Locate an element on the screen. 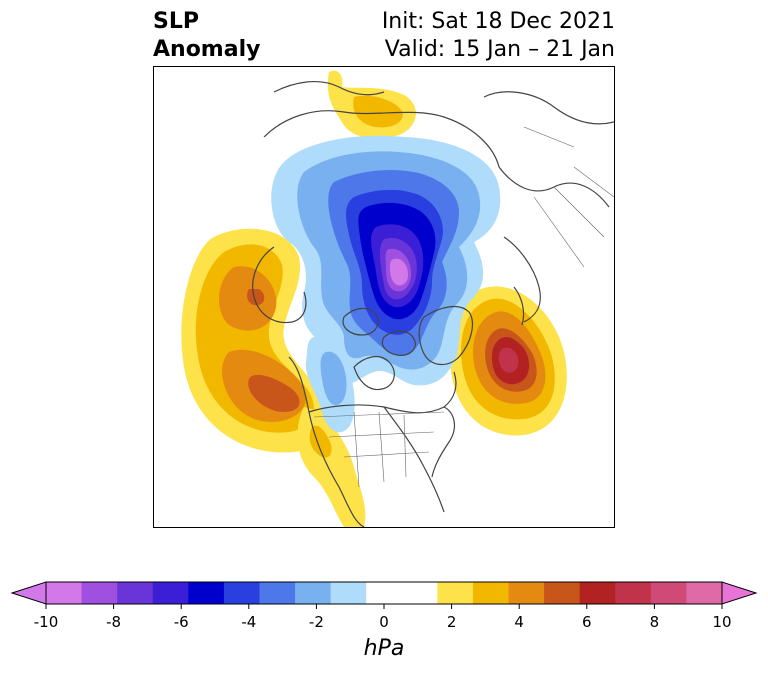 The image size is (768, 677). colorbar-tick-label: 2 is located at coordinates (452, 622).